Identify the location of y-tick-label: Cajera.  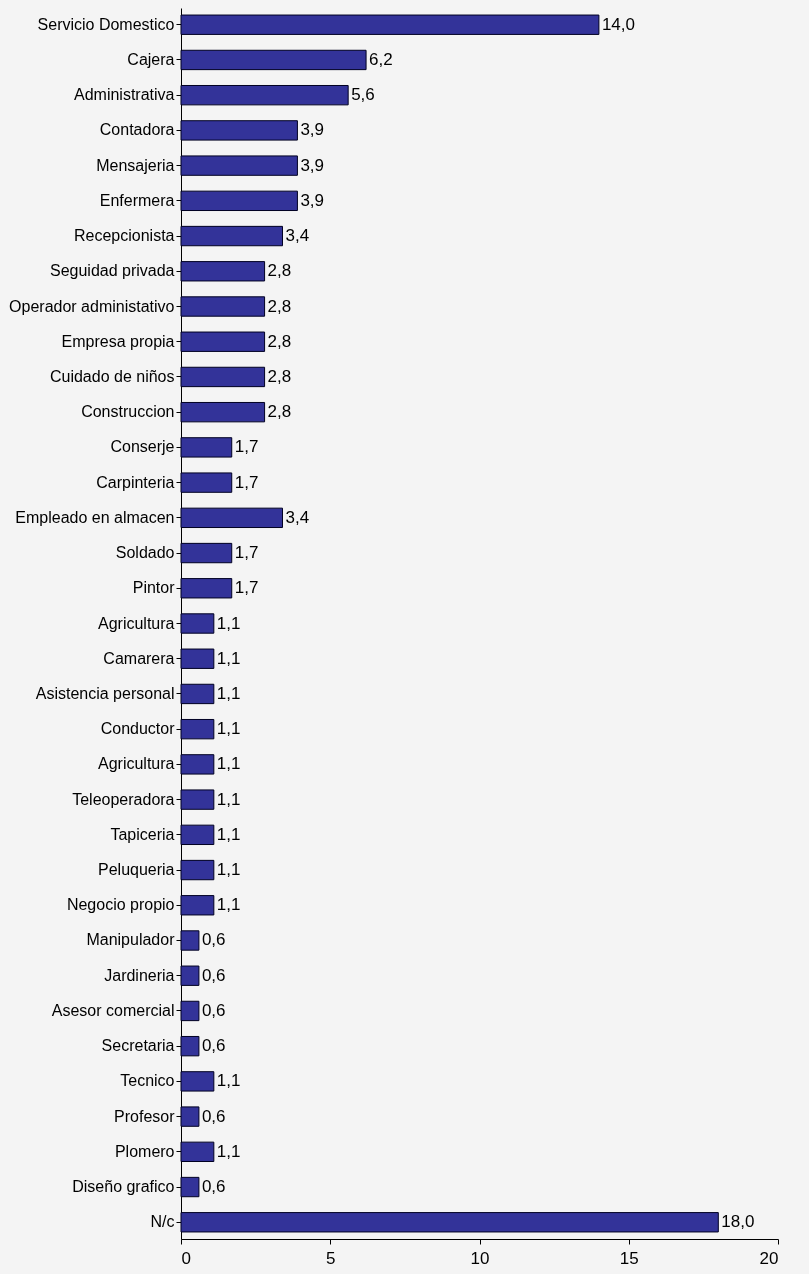
(151, 59).